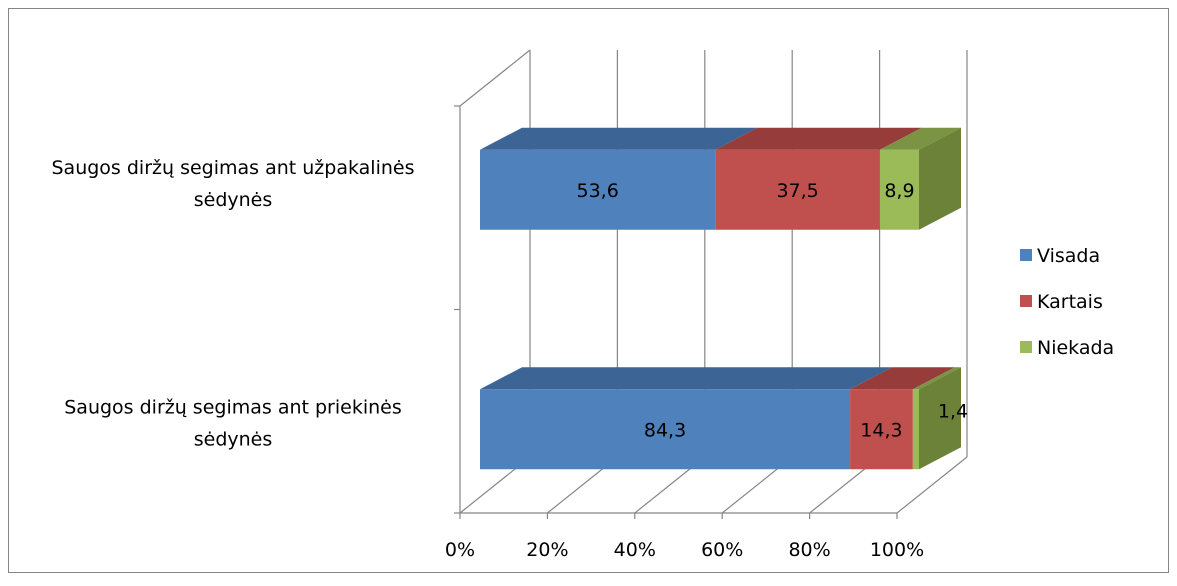  I want to click on x-tick-label: 80%, so click(809, 550).